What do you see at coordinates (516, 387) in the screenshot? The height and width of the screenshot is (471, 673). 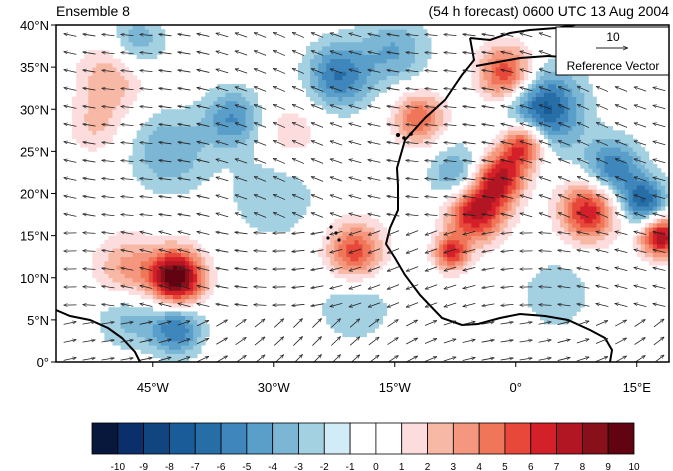 I see `lon-tick-label: 0°` at bounding box center [516, 387].